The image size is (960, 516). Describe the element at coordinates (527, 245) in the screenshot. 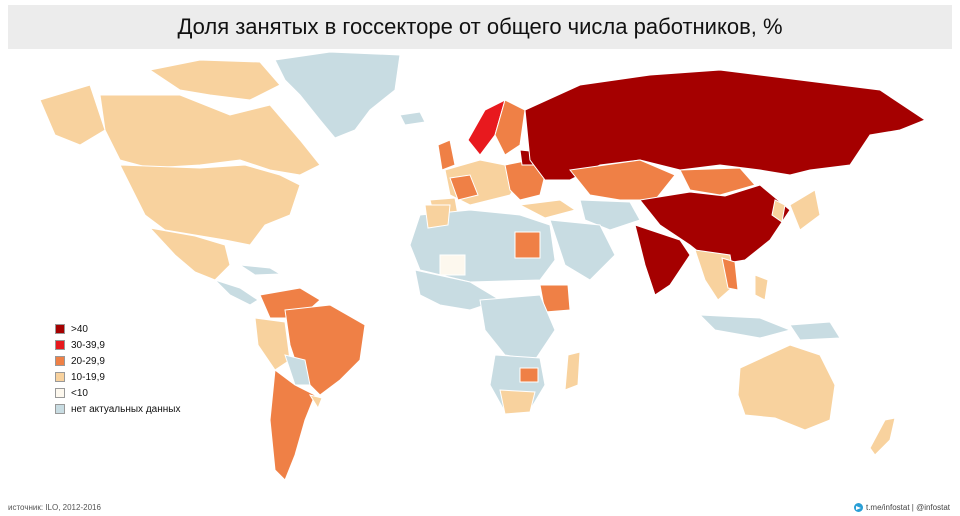

I see `egypt` at that location.